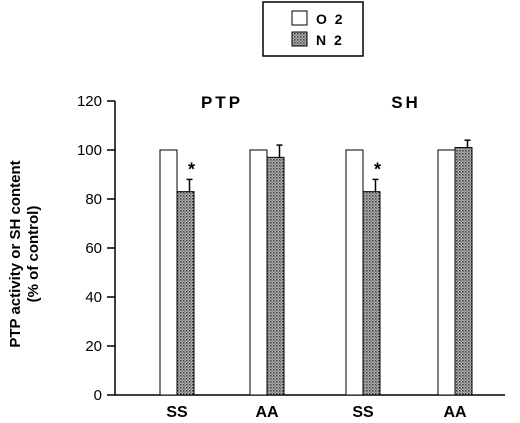 This screenshot has height=423, width=520. Describe the element at coordinates (15, 253) in the screenshot. I see `y-axis-label-line1: PTP activity or SH content` at that location.